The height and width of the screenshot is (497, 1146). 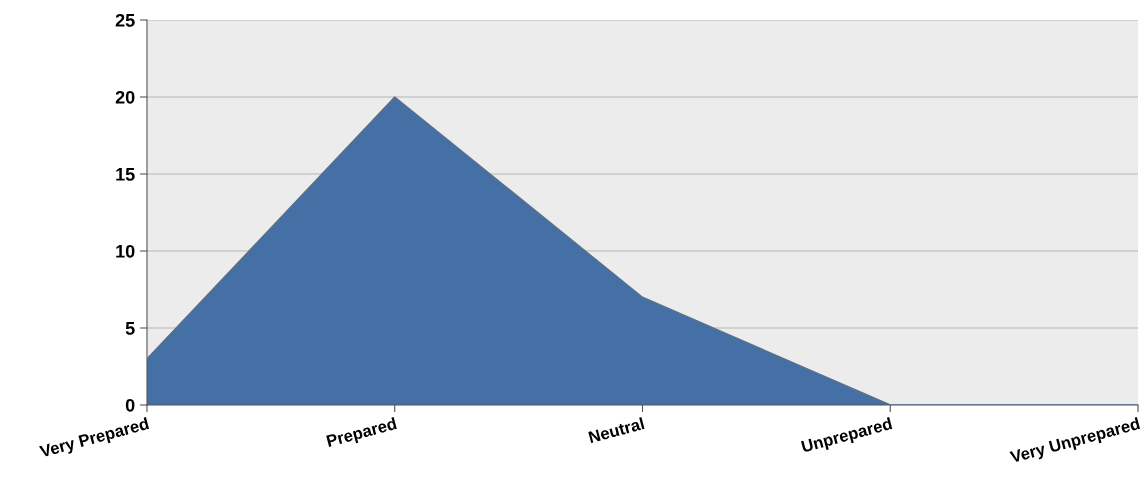 What do you see at coordinates (125, 174) in the screenshot?
I see `y-tick-label: 15` at bounding box center [125, 174].